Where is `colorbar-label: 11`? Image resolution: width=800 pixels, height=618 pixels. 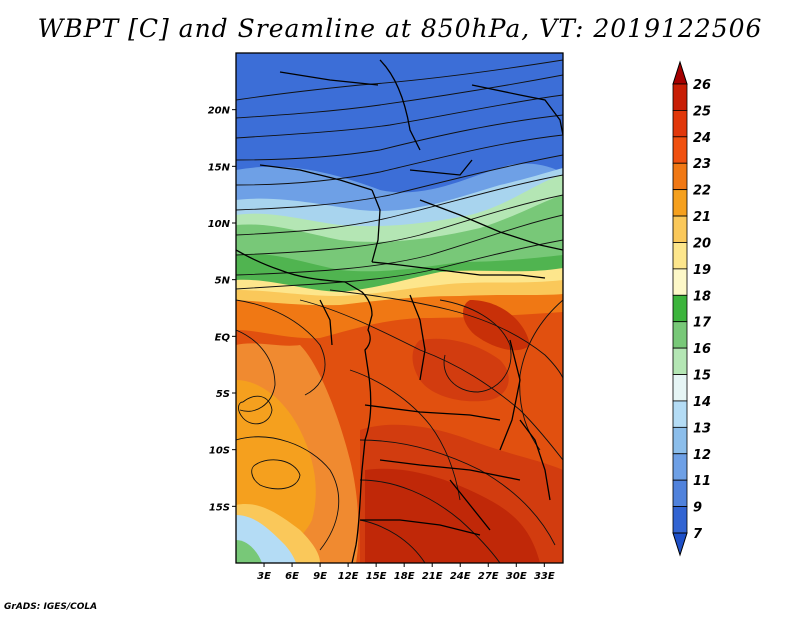
colorbar-label: 11 is located at coordinates (702, 481).